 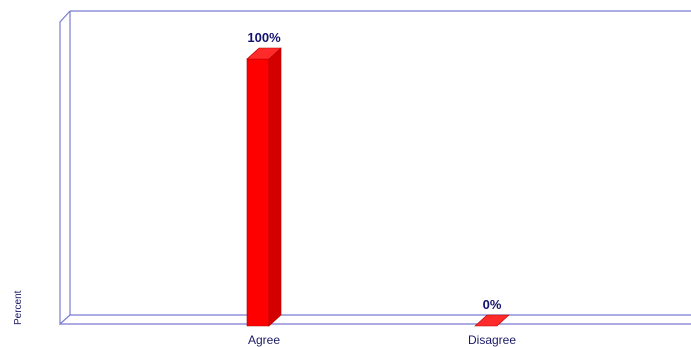 I want to click on y-axis-label: Percent, so click(x=18, y=307).